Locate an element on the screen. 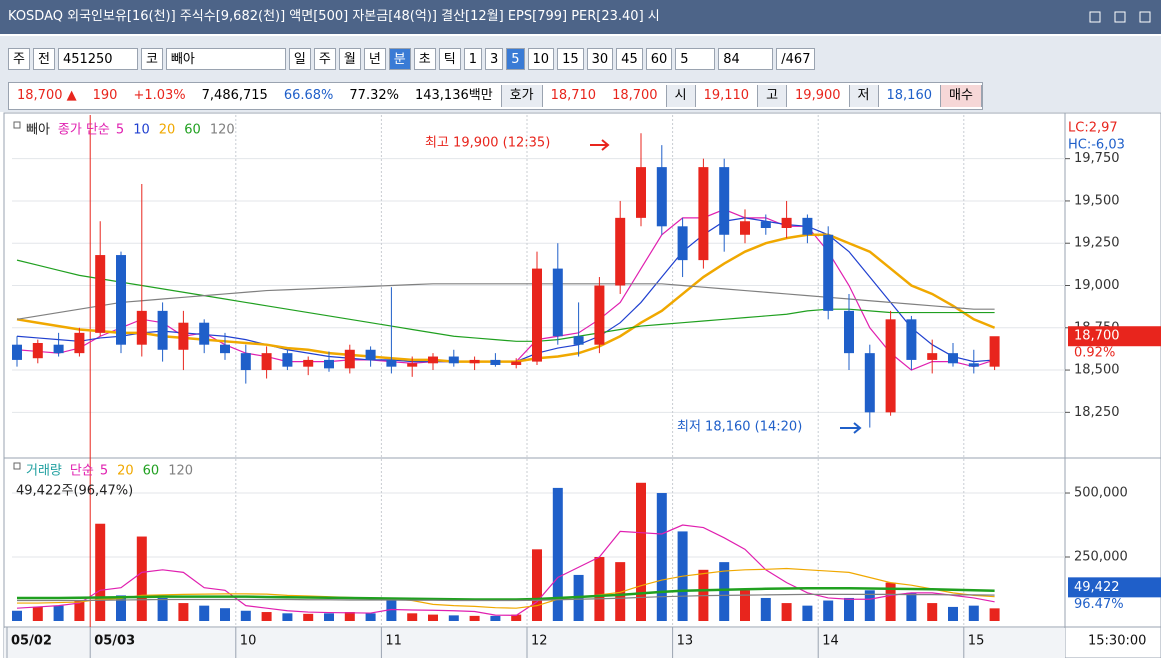 This screenshot has width=1161, height=658. toolbar-button: 15 is located at coordinates (570, 59).